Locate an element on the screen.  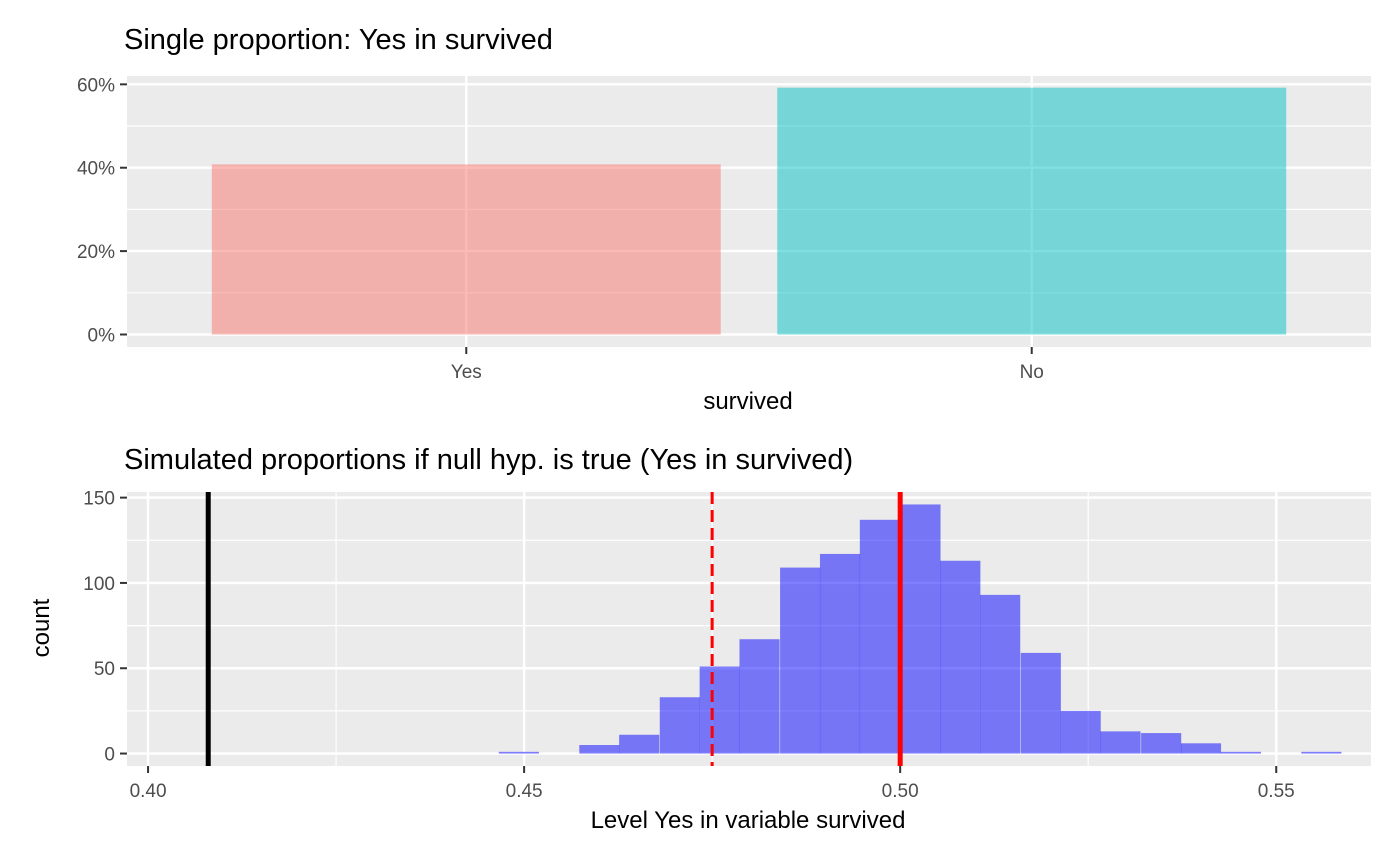
histogram-x-tick-label: 0.45 is located at coordinates (524, 791).